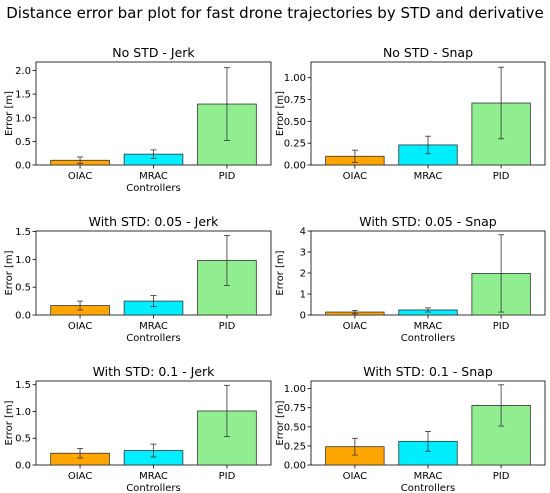  What do you see at coordinates (154, 371) in the screenshot?
I see `chart-4-title: With STD: 0.1 - Jerk` at bounding box center [154, 371].